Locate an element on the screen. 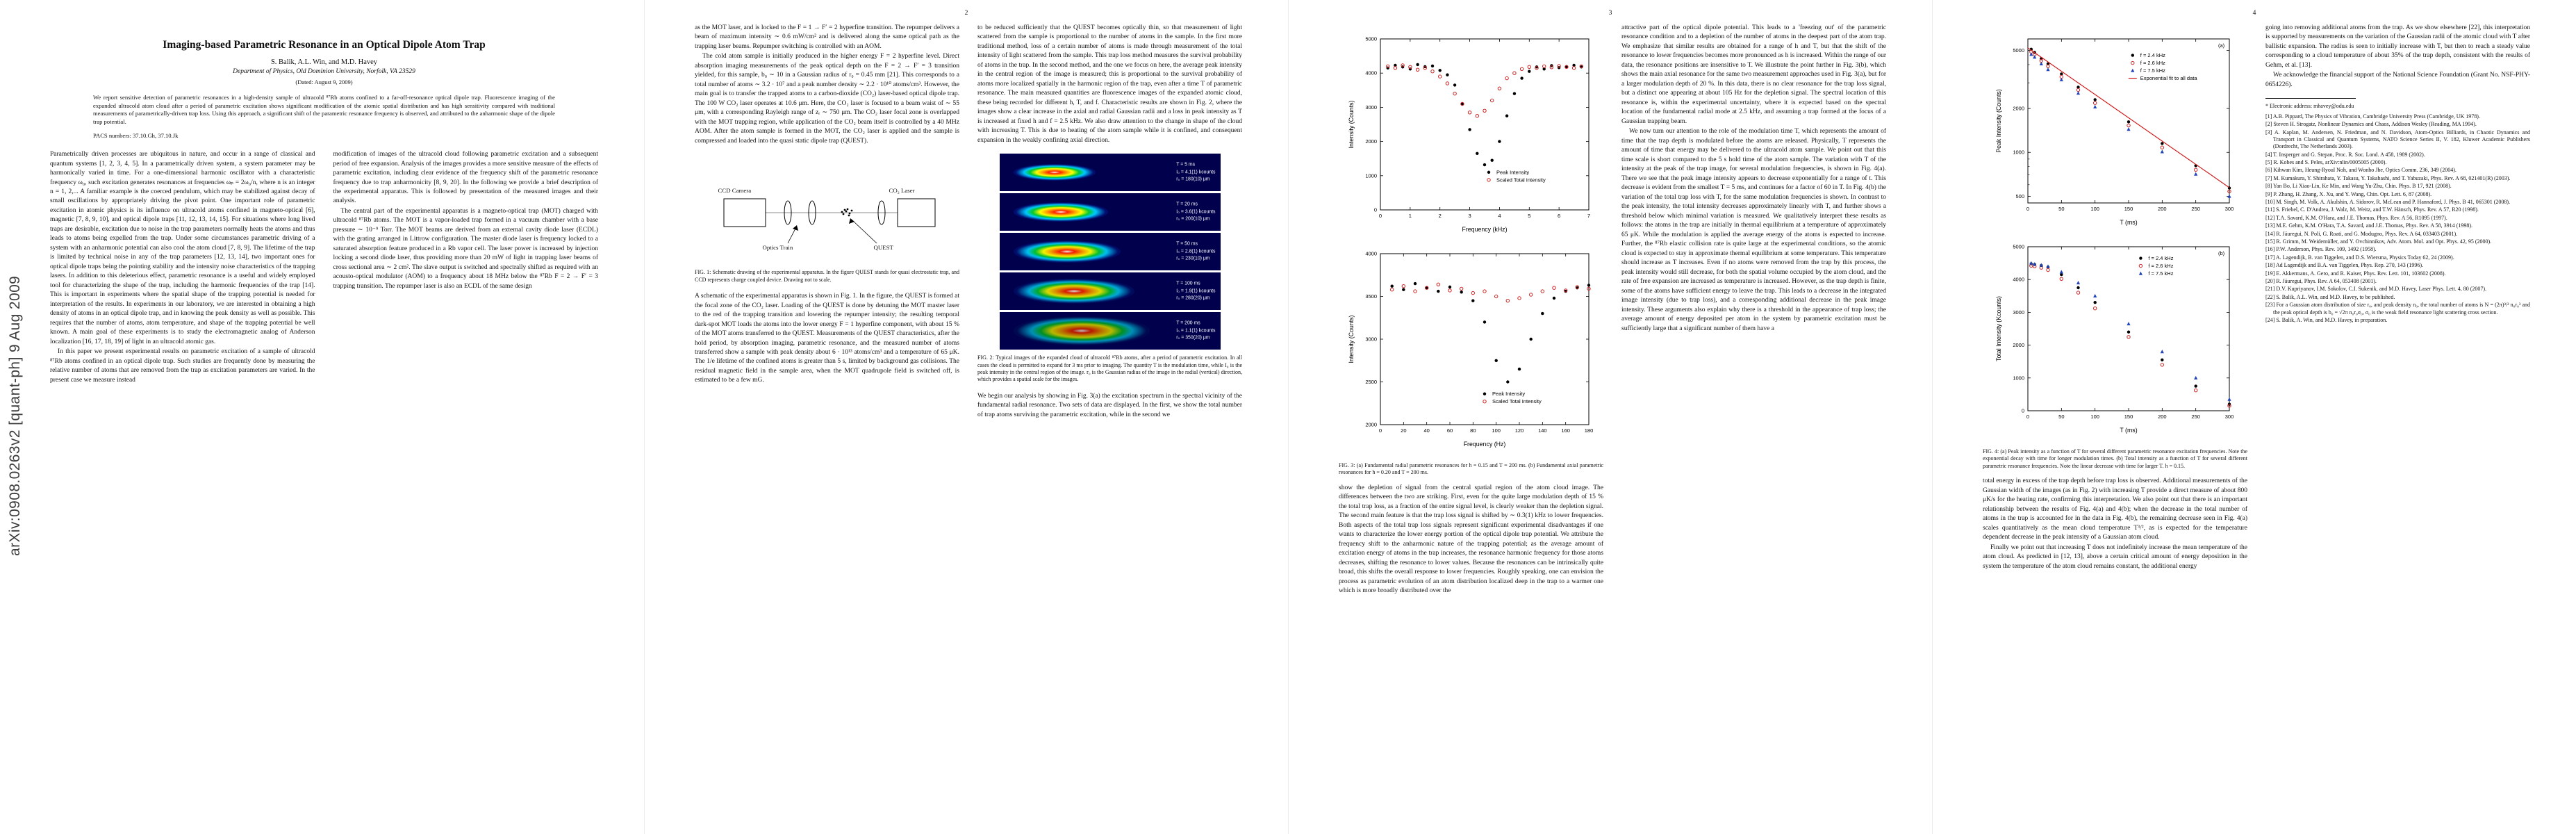  footnote-rule is located at coordinates (2310, 98).